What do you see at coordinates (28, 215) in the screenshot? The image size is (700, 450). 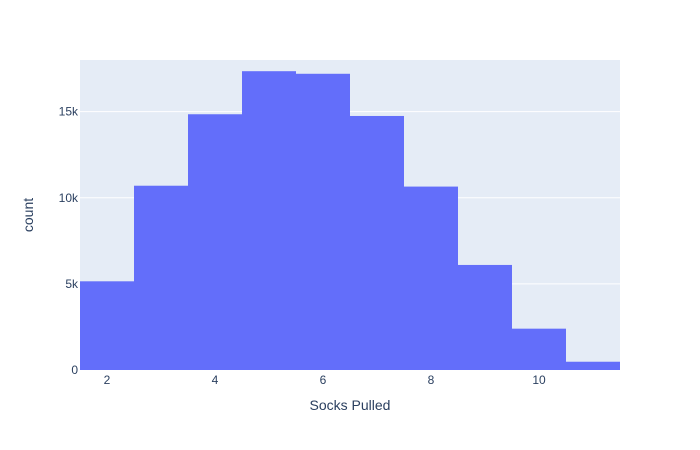 I see `y-axis-title: count` at bounding box center [28, 215].